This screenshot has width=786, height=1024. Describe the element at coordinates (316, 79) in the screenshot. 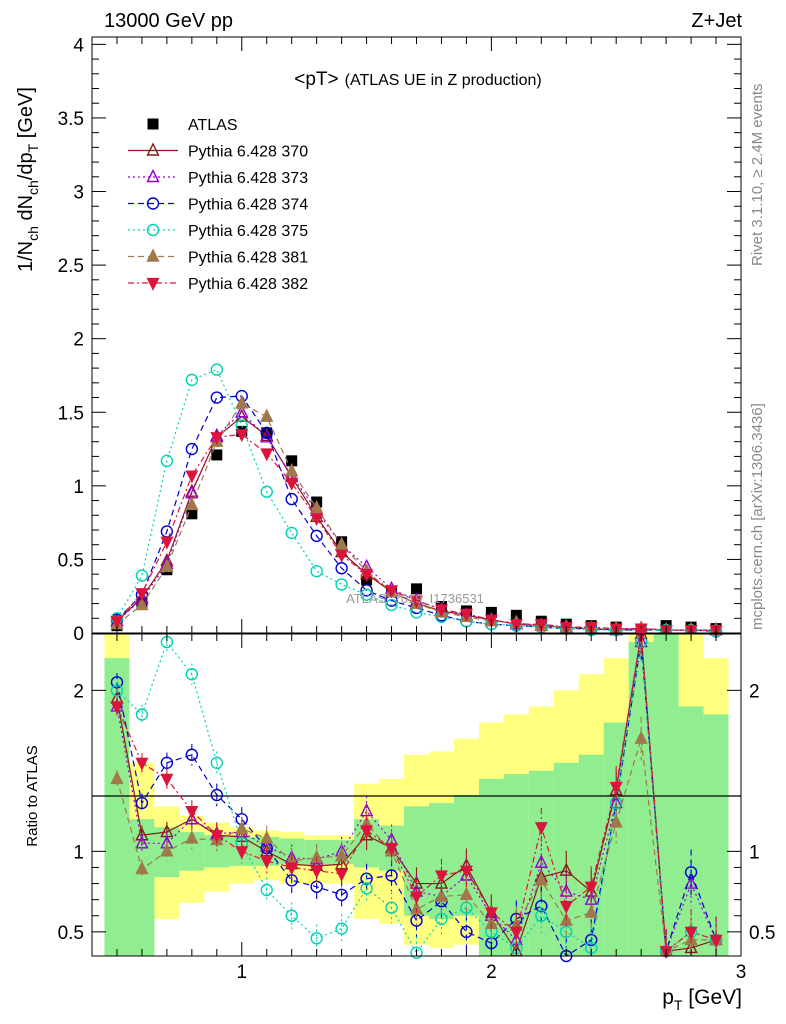

I see `main-title-main: <pT>` at that location.